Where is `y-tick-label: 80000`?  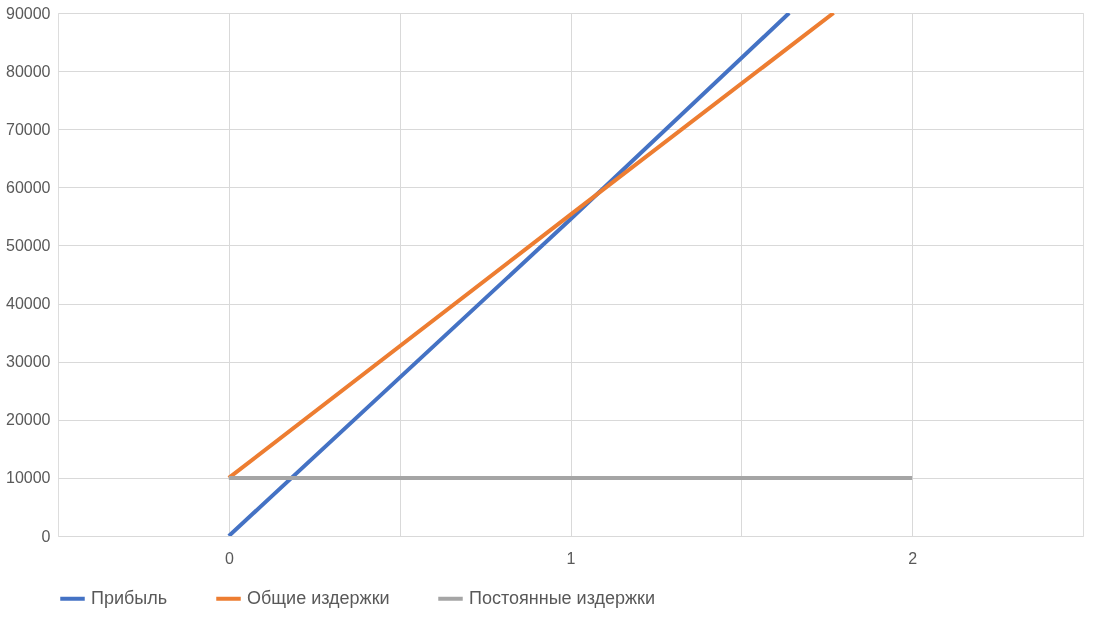 y-tick-label: 80000 is located at coordinates (28, 71).